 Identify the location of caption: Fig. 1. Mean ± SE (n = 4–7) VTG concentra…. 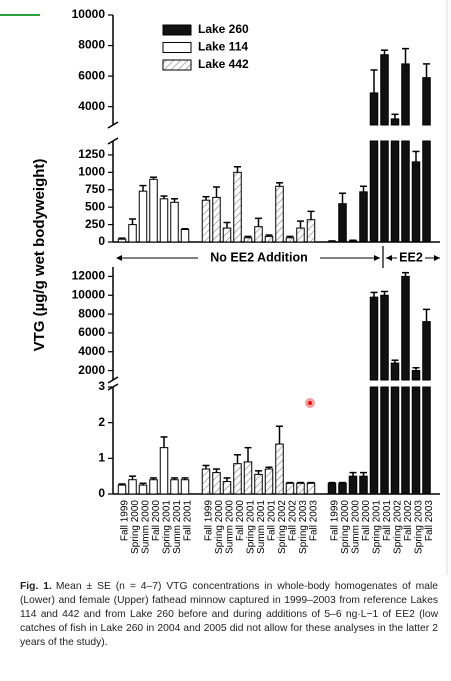
(229, 615).